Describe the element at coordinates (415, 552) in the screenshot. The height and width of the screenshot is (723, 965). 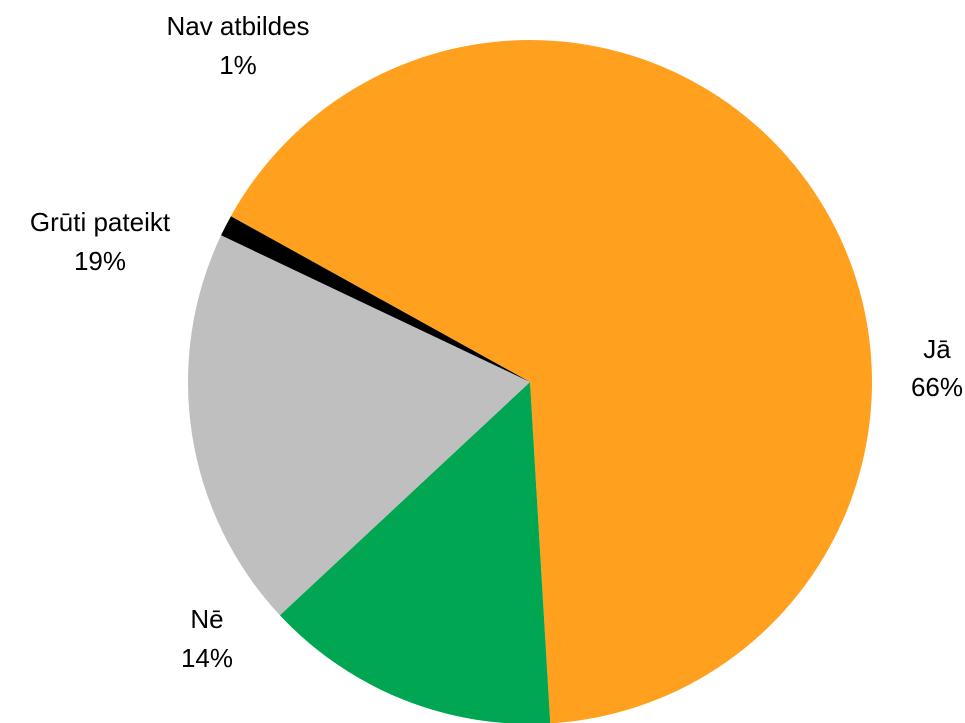
I see `pie-slice-ne` at that location.